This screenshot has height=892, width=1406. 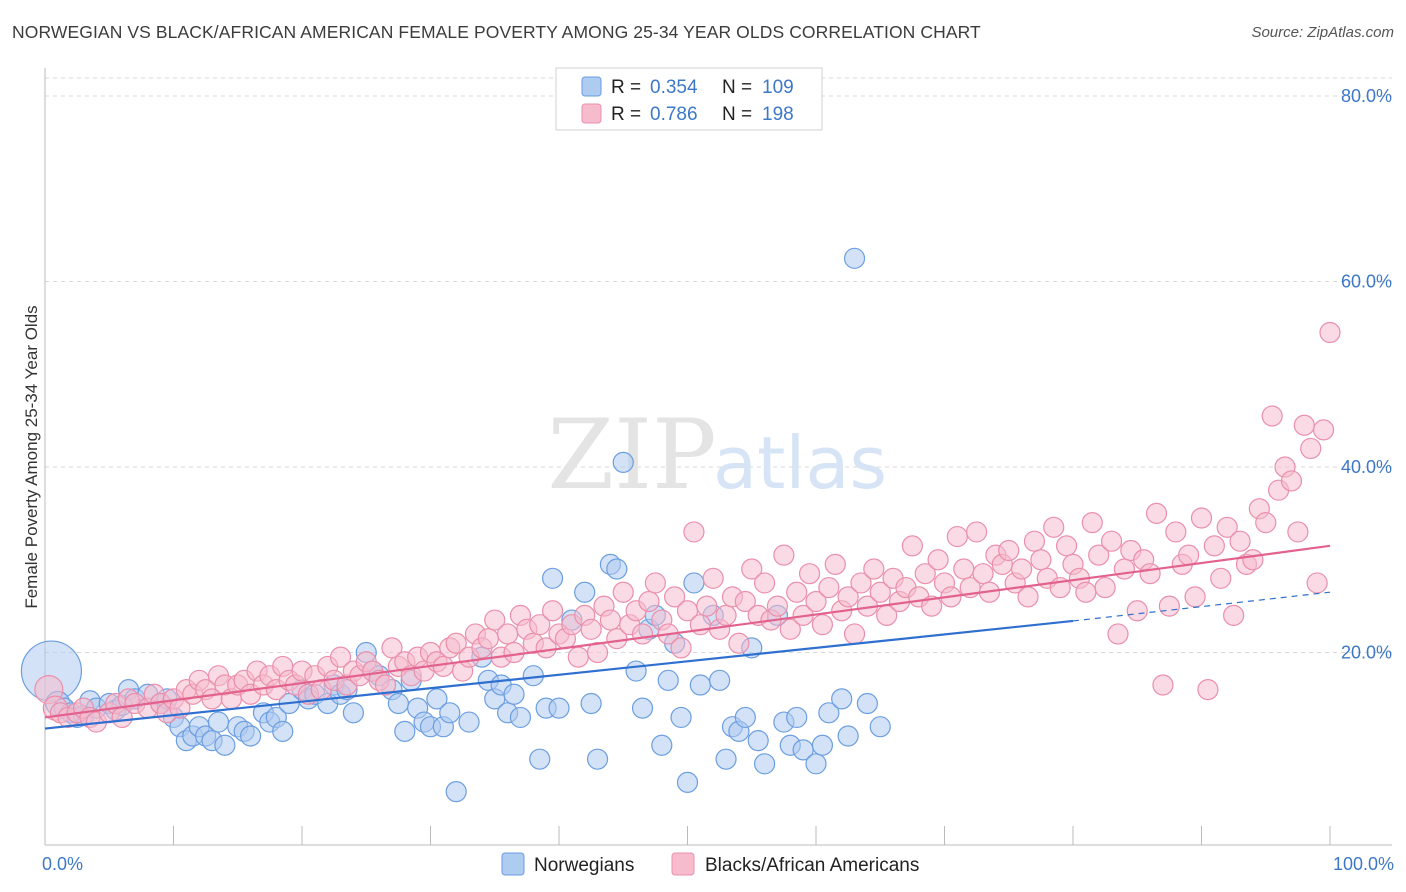 I want to click on source-label: Source: ZipAtlas.com, so click(x=1322, y=32).